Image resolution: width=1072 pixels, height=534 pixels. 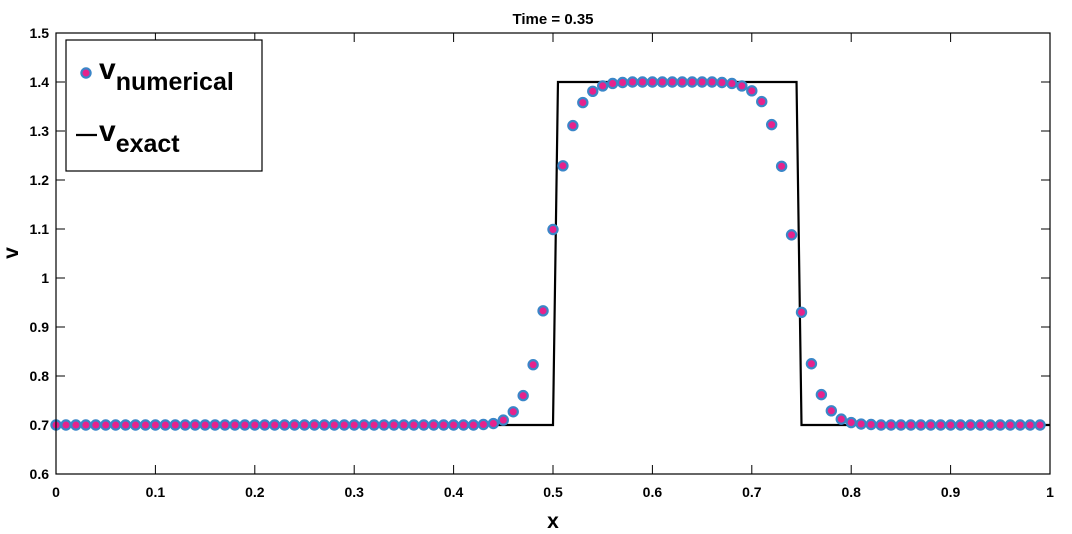 What do you see at coordinates (156, 492) in the screenshot?
I see `x-tick-label: 0.1` at bounding box center [156, 492].